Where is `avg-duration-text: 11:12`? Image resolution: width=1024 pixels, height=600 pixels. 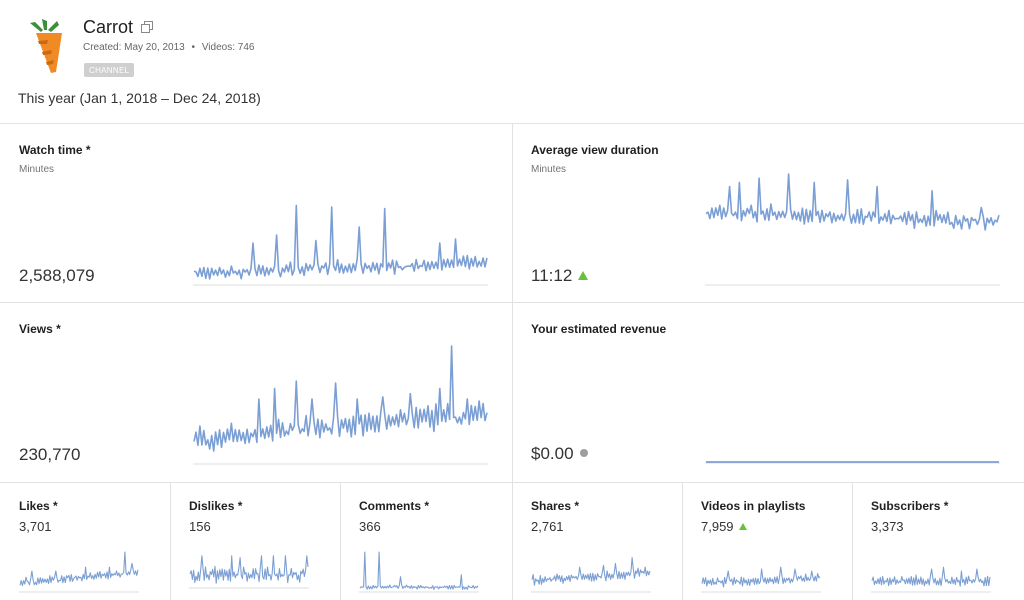 avg-duration-text: 11:12 is located at coordinates (552, 275).